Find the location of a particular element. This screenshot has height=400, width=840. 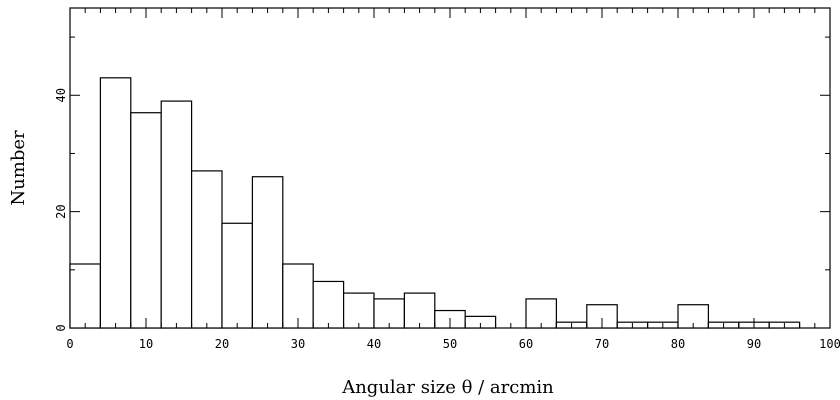

y-tick-label: 40 is located at coordinates (61, 95).